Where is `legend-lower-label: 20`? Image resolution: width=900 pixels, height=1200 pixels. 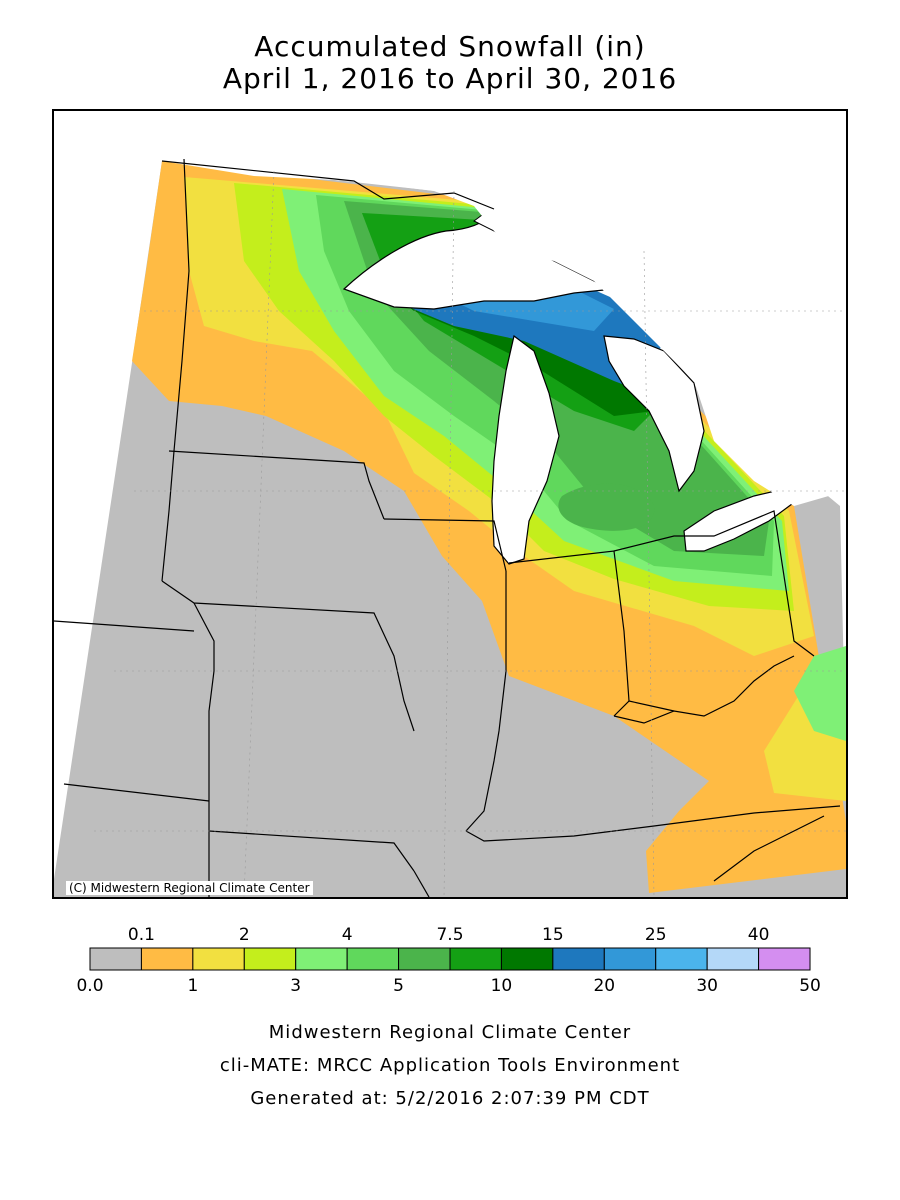 legend-lower-label: 20 is located at coordinates (604, 986).